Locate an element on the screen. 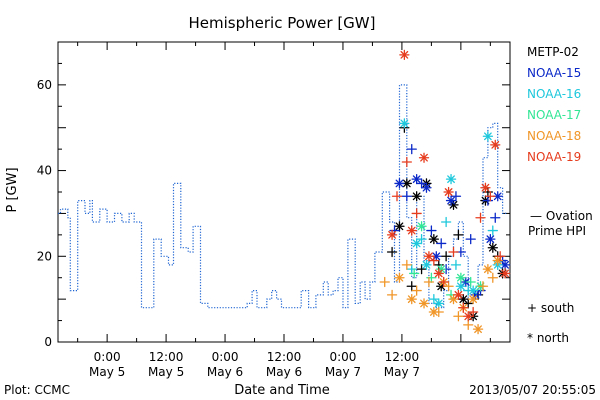 Image resolution: width=600 pixels, height=400 pixels. y-tick-label: 20 is located at coordinates (44, 256).